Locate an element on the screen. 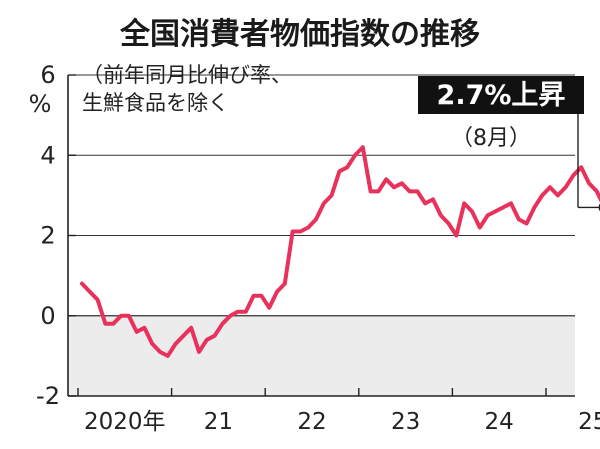 This screenshot has height=449, width=600. callout-value-label: 2.7%上昇 is located at coordinates (501, 95).